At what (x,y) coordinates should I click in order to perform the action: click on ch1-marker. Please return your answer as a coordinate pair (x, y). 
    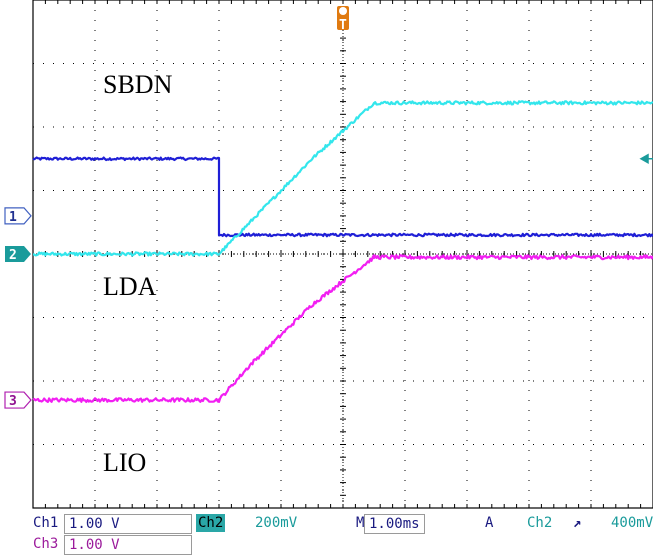
    Looking at the image, I should click on (18, 216).